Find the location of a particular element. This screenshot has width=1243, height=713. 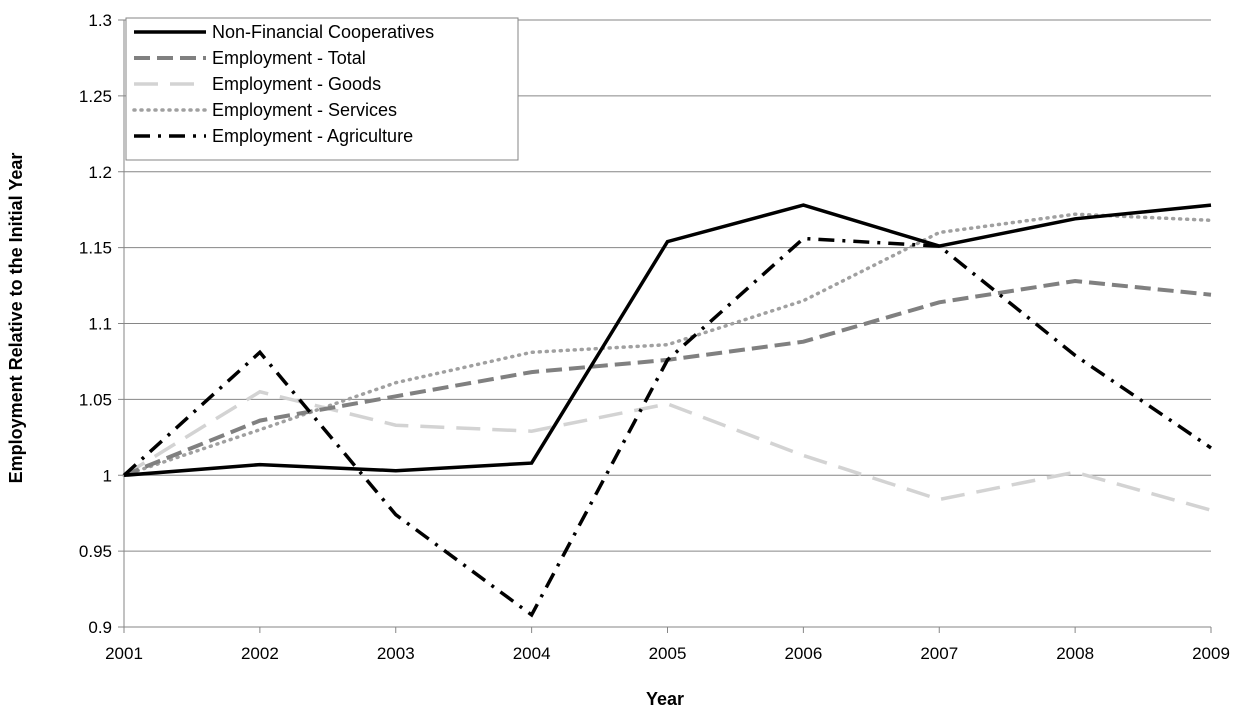

y-tick-label-1-05: 1.05 is located at coordinates (95, 399).